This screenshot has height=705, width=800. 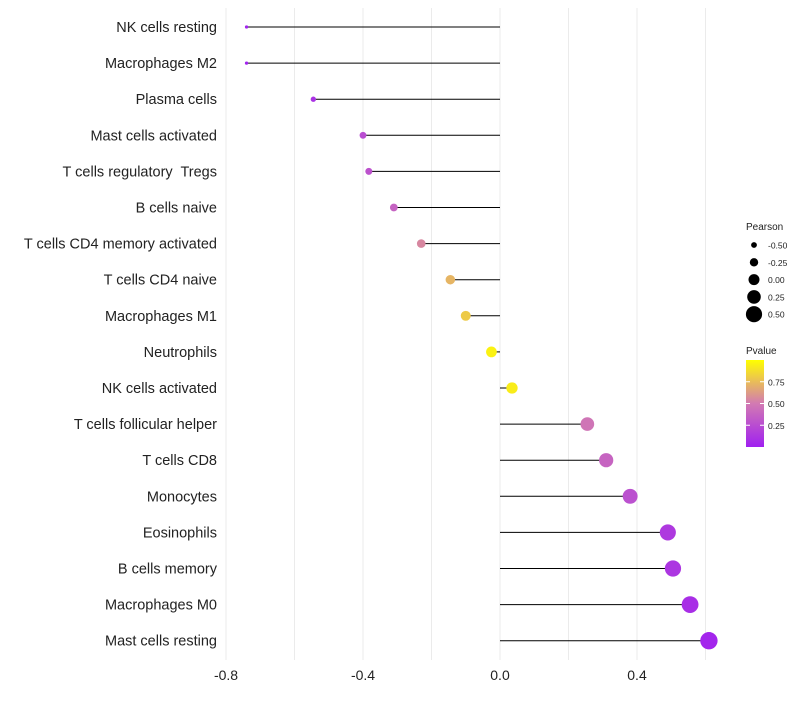 I want to click on category-label: Monocytes, so click(x=182, y=497).